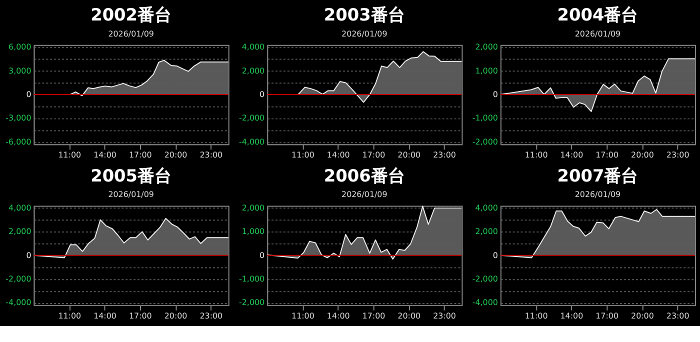 The image size is (700, 342). Describe the element at coordinates (597, 14) in the screenshot. I see `chart-title: 2004番台` at that location.